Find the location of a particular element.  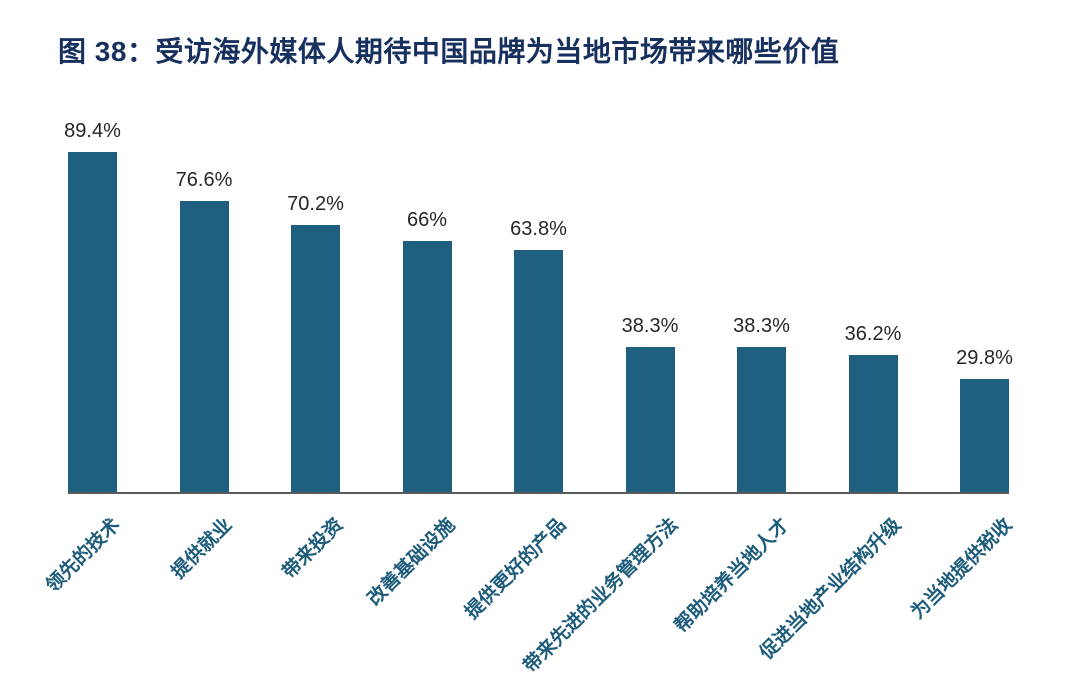

category-label: 改善基础设施 is located at coordinates (411, 562).